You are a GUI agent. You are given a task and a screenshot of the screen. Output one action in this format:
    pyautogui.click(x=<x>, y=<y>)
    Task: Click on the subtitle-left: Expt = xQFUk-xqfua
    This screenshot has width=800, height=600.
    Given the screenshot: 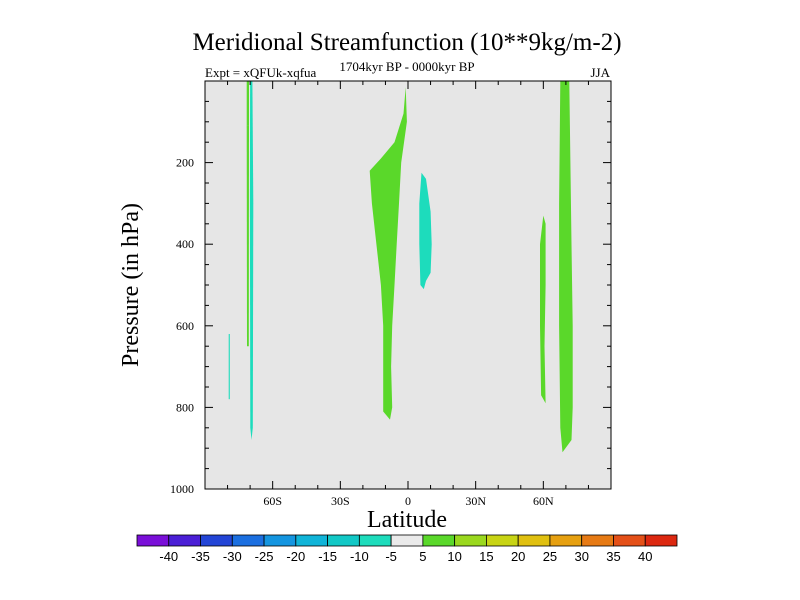 What is the action you would take?
    pyautogui.click(x=261, y=72)
    